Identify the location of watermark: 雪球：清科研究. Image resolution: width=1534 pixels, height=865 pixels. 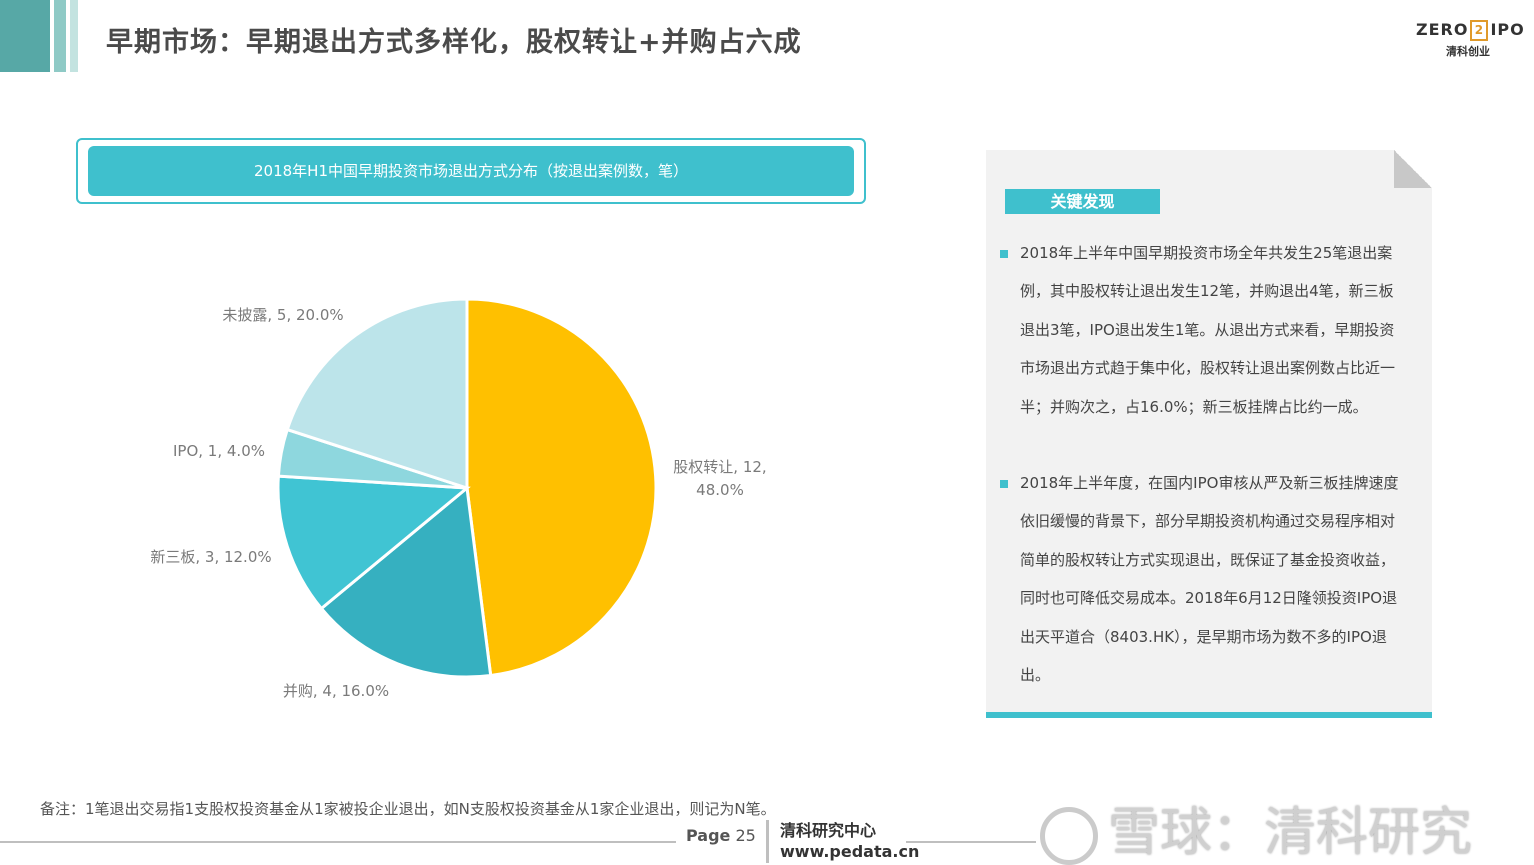
(1256, 827).